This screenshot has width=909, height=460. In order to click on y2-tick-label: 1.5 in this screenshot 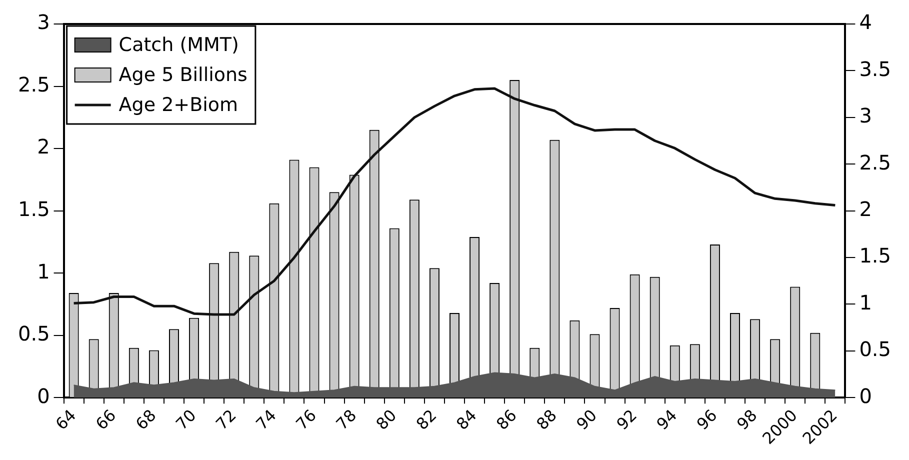, I will do `click(875, 256)`.